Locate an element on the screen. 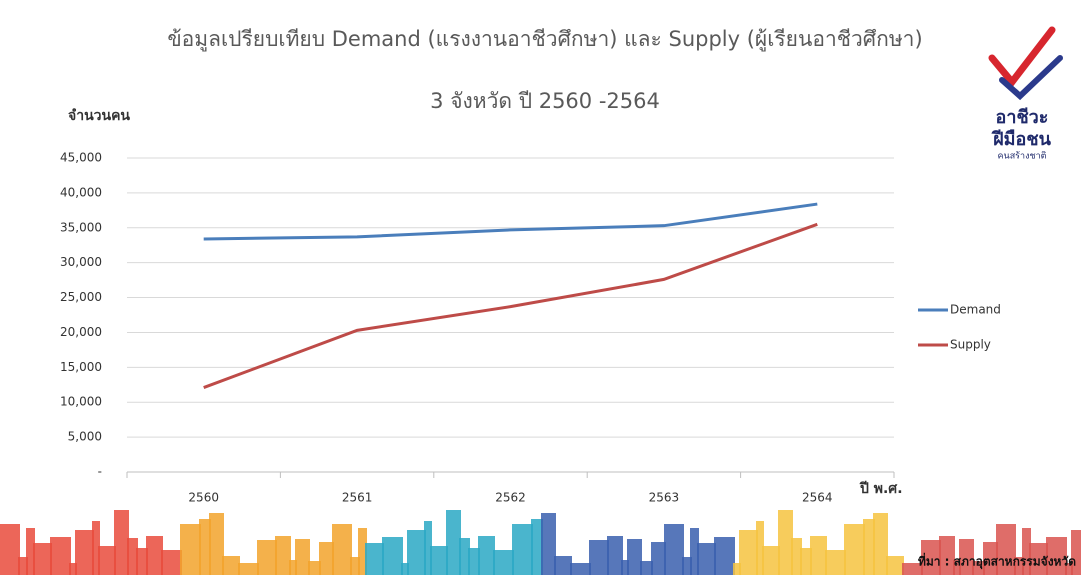 Image resolution: width=1081 pixels, height=575 pixels. x-tick-label: 2563 is located at coordinates (664, 498).